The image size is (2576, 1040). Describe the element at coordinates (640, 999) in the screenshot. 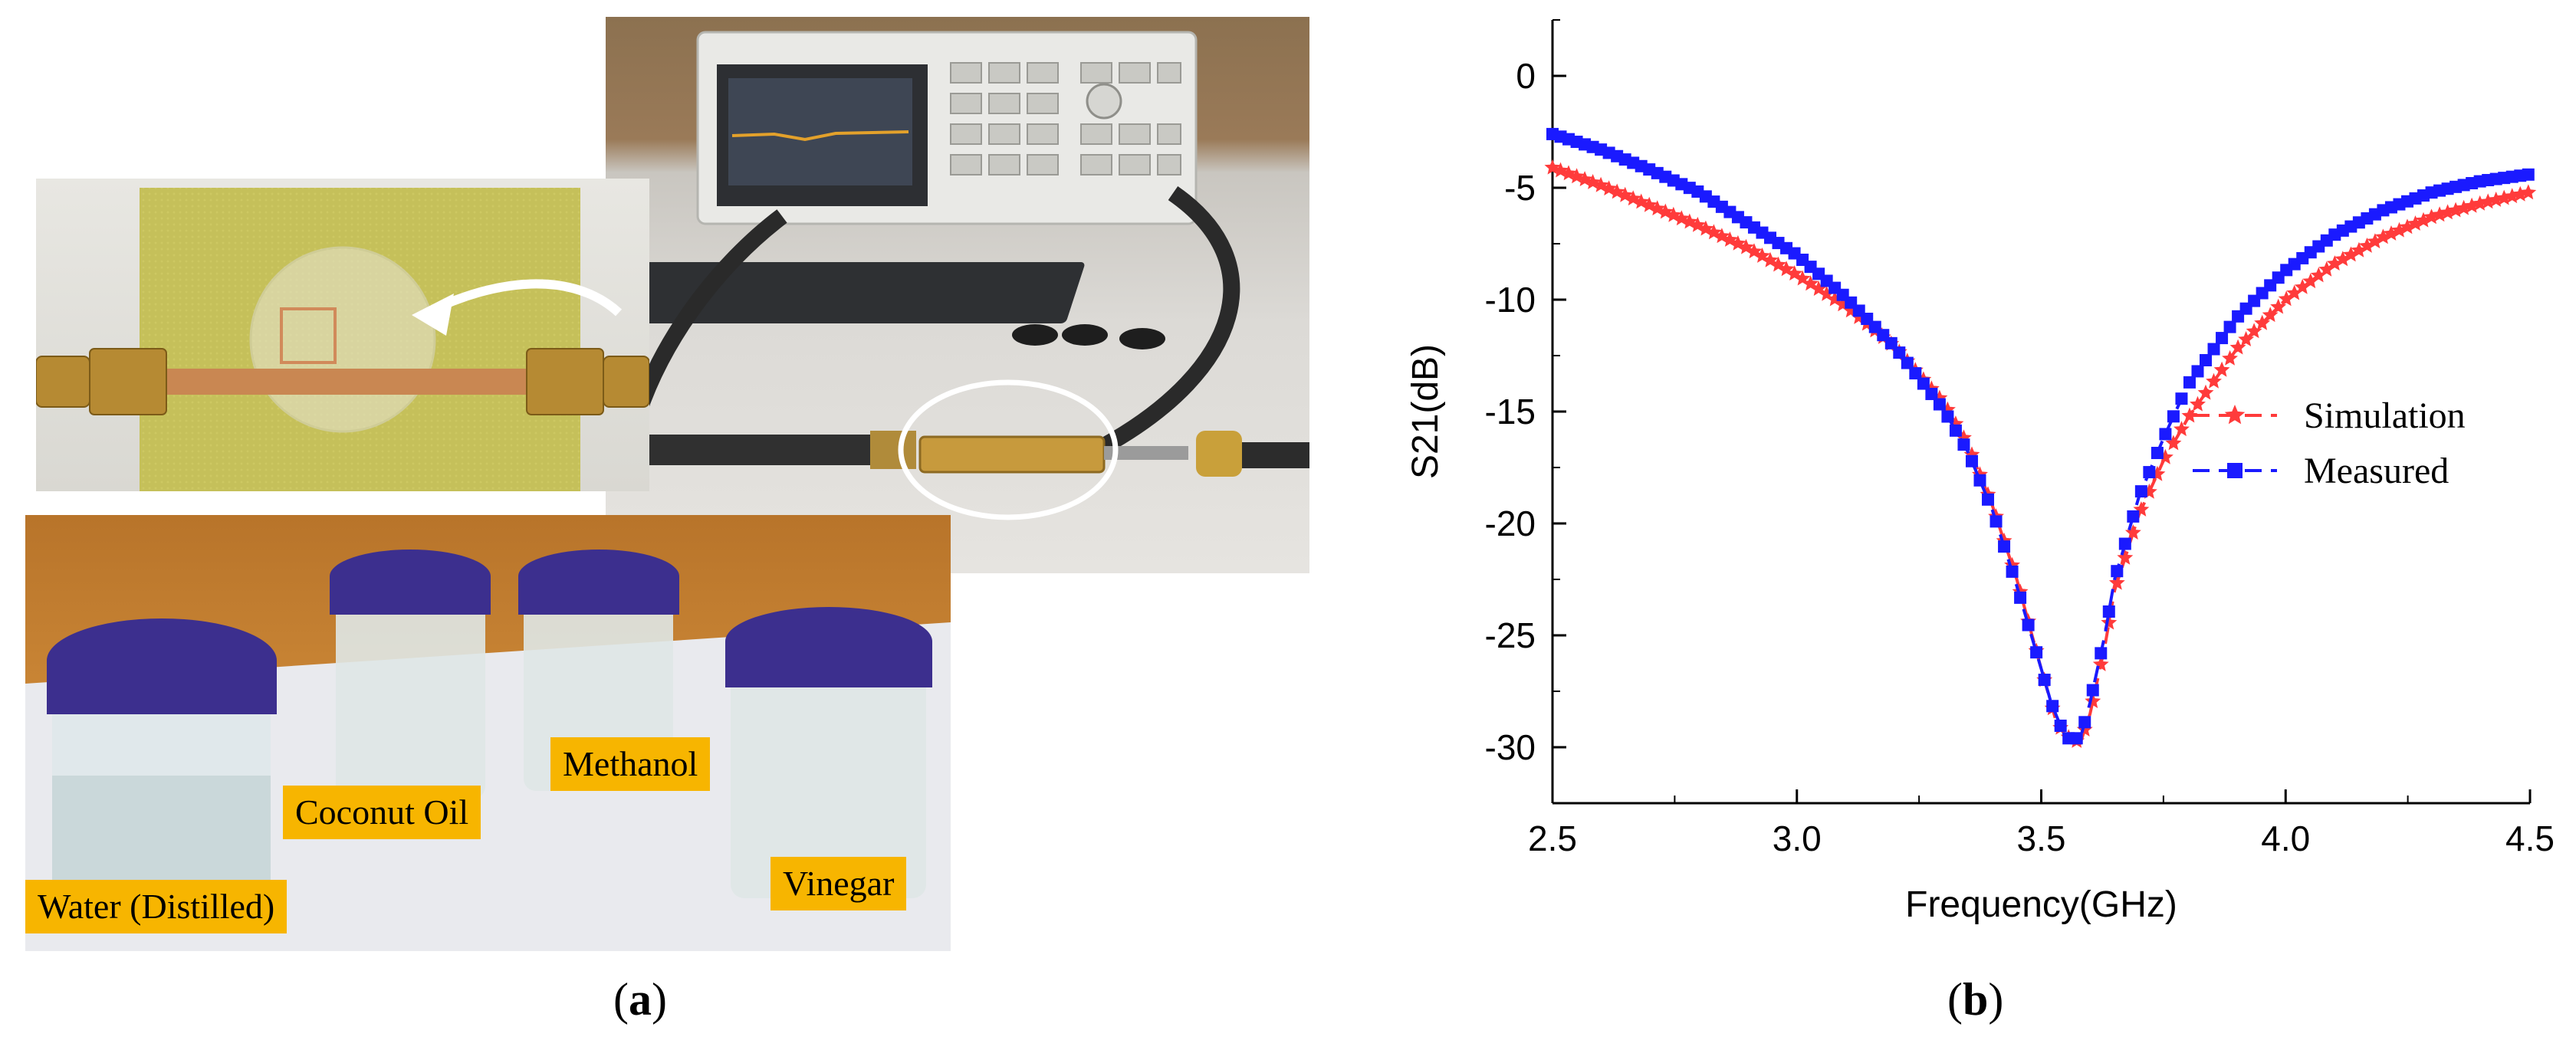

I see `panel-a-caption: (a)` at that location.